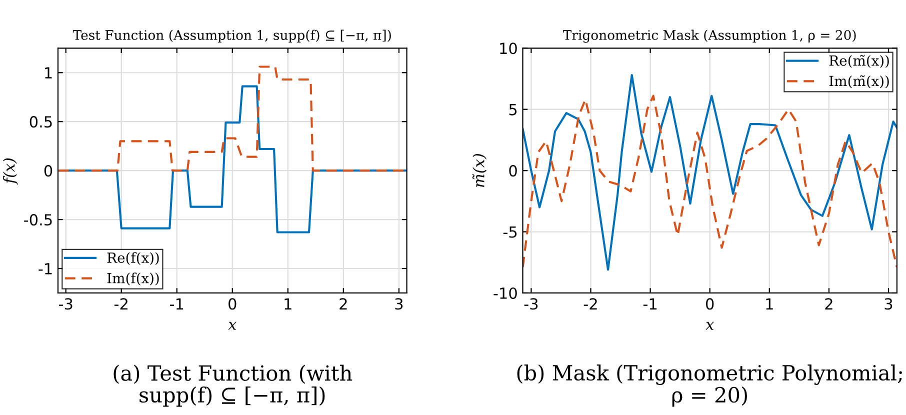 The height and width of the screenshot is (415, 906). Describe the element at coordinates (709, 36) in the screenshot. I see `chart-title: Trigonometric Mask (Assumption 1, ρ = 20)` at that location.